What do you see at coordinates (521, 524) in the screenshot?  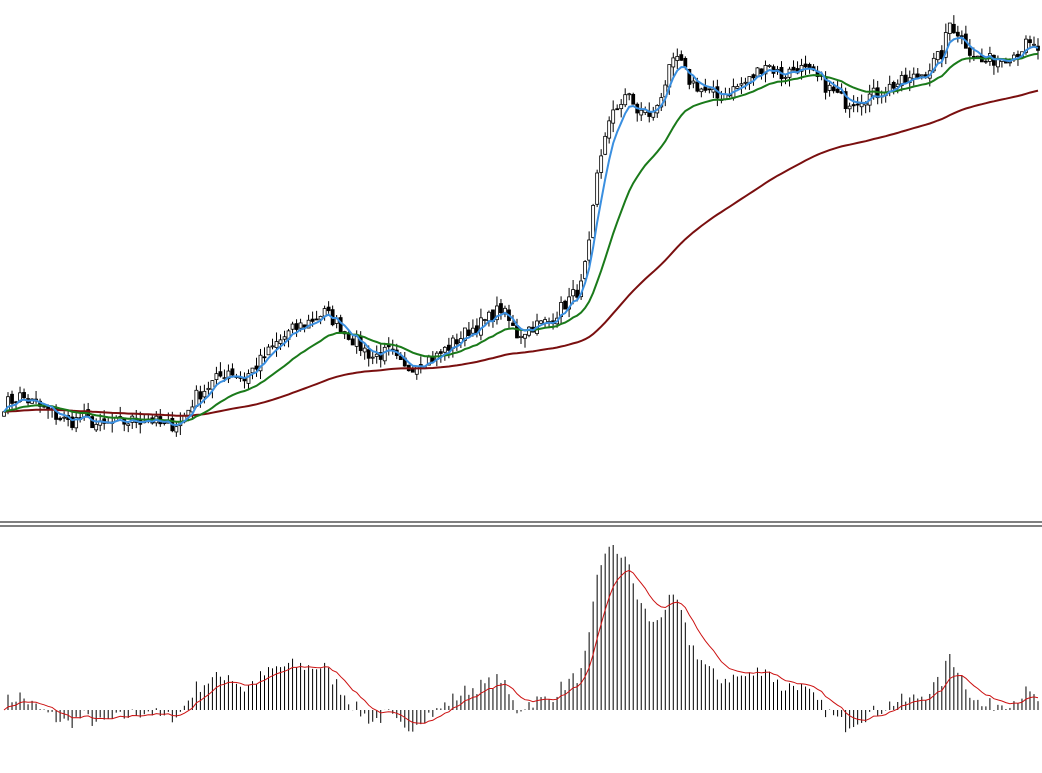 I see `pane-separator` at bounding box center [521, 524].